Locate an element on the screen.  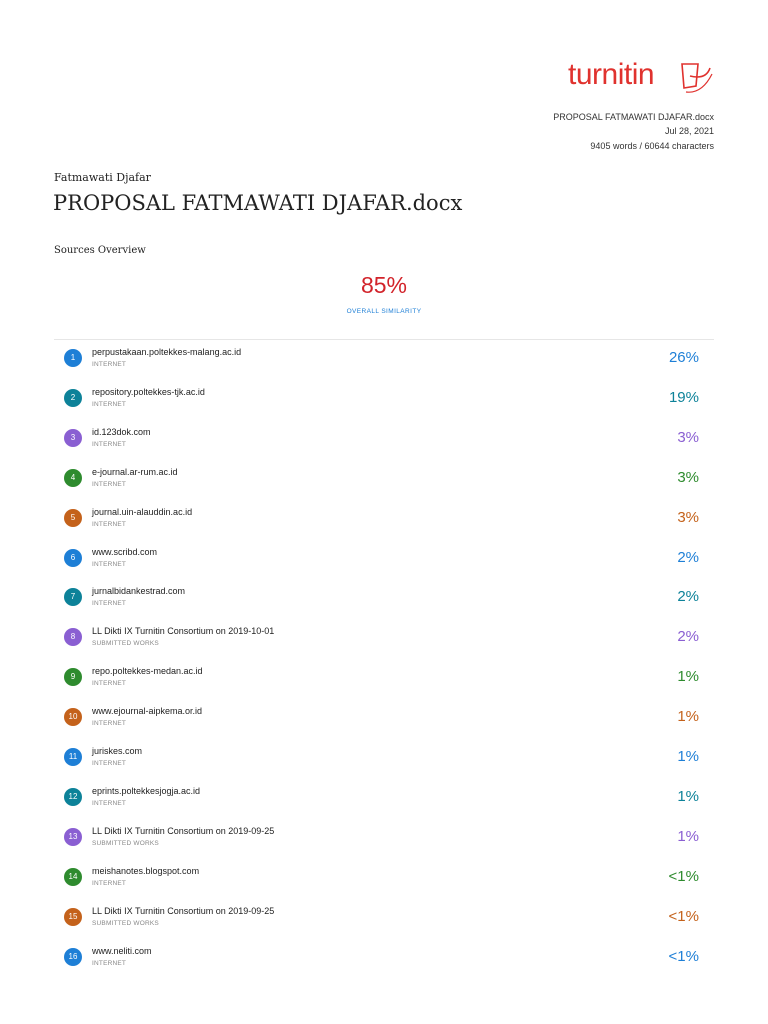
source-number: 11 is located at coordinates (73, 757).